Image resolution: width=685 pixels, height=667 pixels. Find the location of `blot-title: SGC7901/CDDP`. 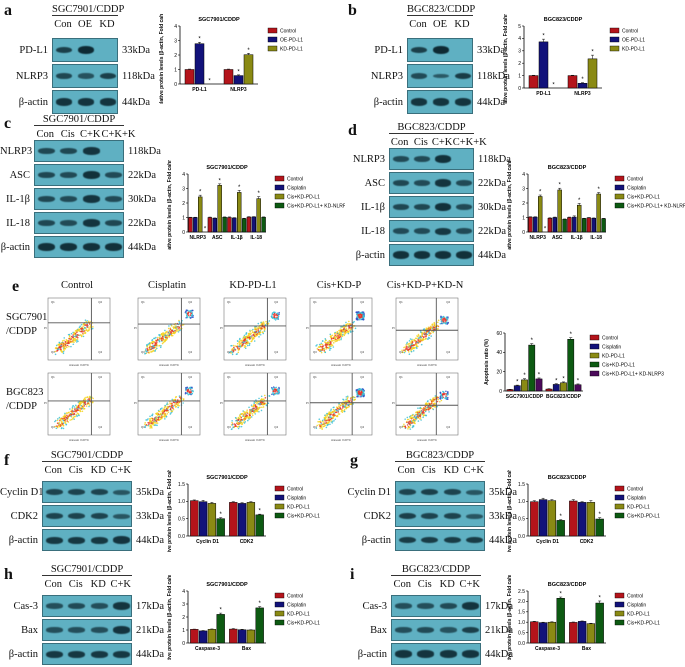

blot-title: SGC7901/CDDP is located at coordinates (87, 456).